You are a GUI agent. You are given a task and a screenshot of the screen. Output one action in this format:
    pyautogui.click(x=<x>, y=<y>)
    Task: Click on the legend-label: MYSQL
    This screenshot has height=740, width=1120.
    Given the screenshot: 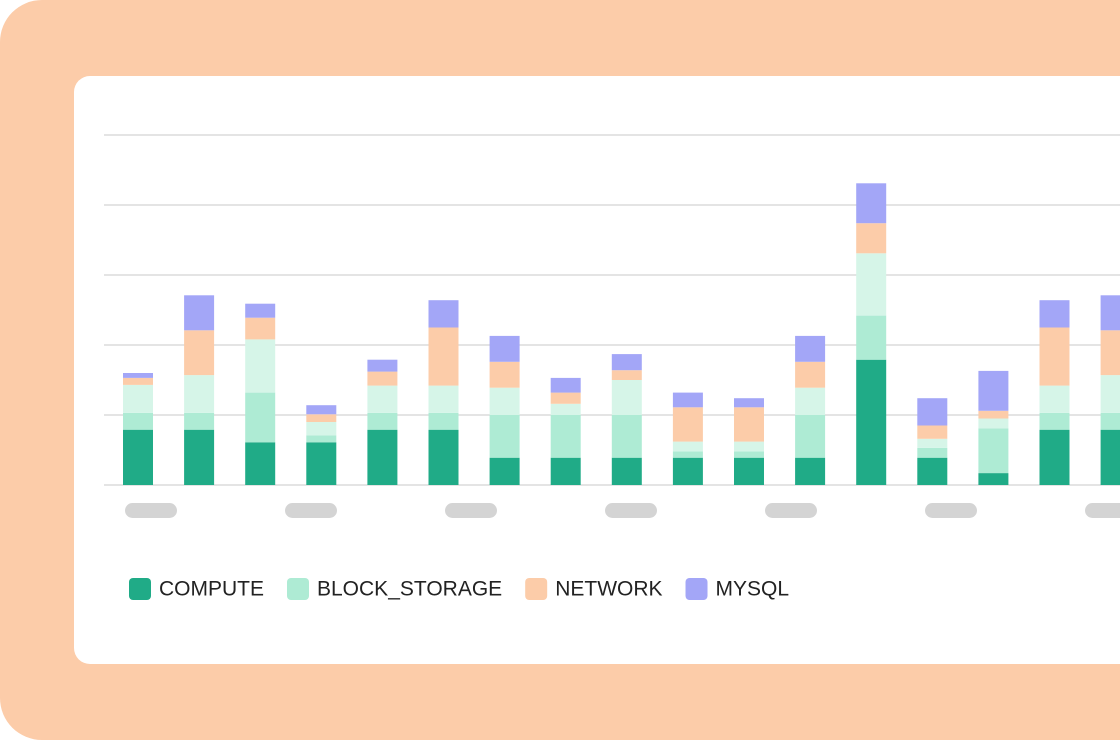 What is the action you would take?
    pyautogui.click(x=753, y=589)
    